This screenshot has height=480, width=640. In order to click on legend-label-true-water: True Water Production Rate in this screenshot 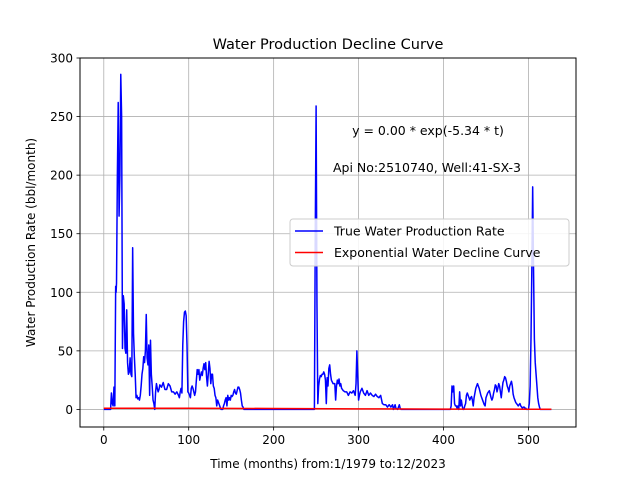, I will do `click(419, 231)`.